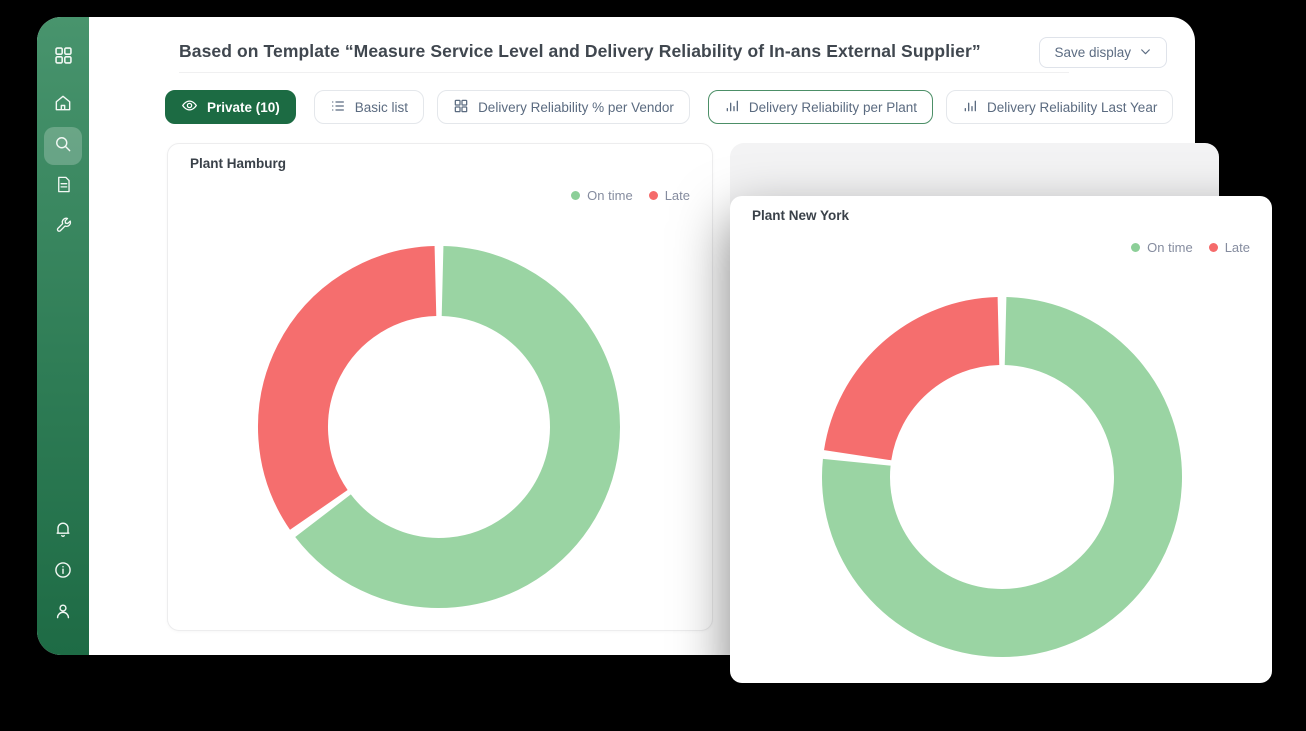 This screenshot has width=1306, height=731. I want to click on sidebar-item-profile, so click(63, 613).